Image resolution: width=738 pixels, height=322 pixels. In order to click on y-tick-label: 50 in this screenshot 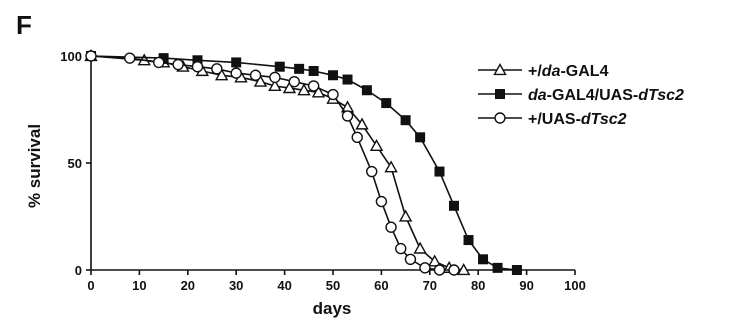, I will do `click(75, 163)`.